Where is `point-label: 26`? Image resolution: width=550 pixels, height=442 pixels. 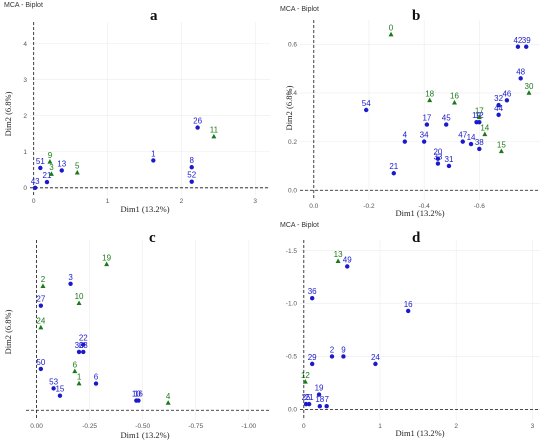
point-label: 26 is located at coordinates (197, 121).